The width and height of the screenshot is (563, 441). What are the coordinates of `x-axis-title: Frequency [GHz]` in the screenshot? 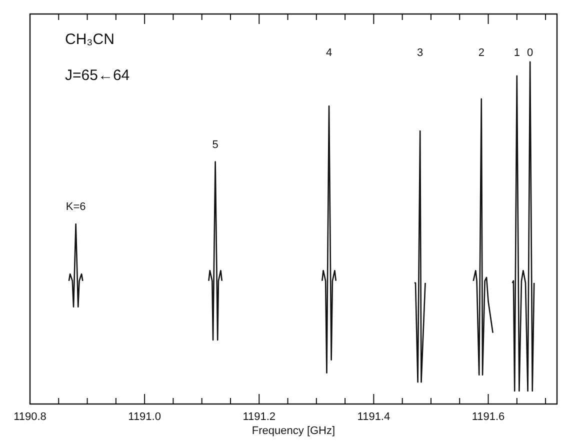 It's located at (294, 431).